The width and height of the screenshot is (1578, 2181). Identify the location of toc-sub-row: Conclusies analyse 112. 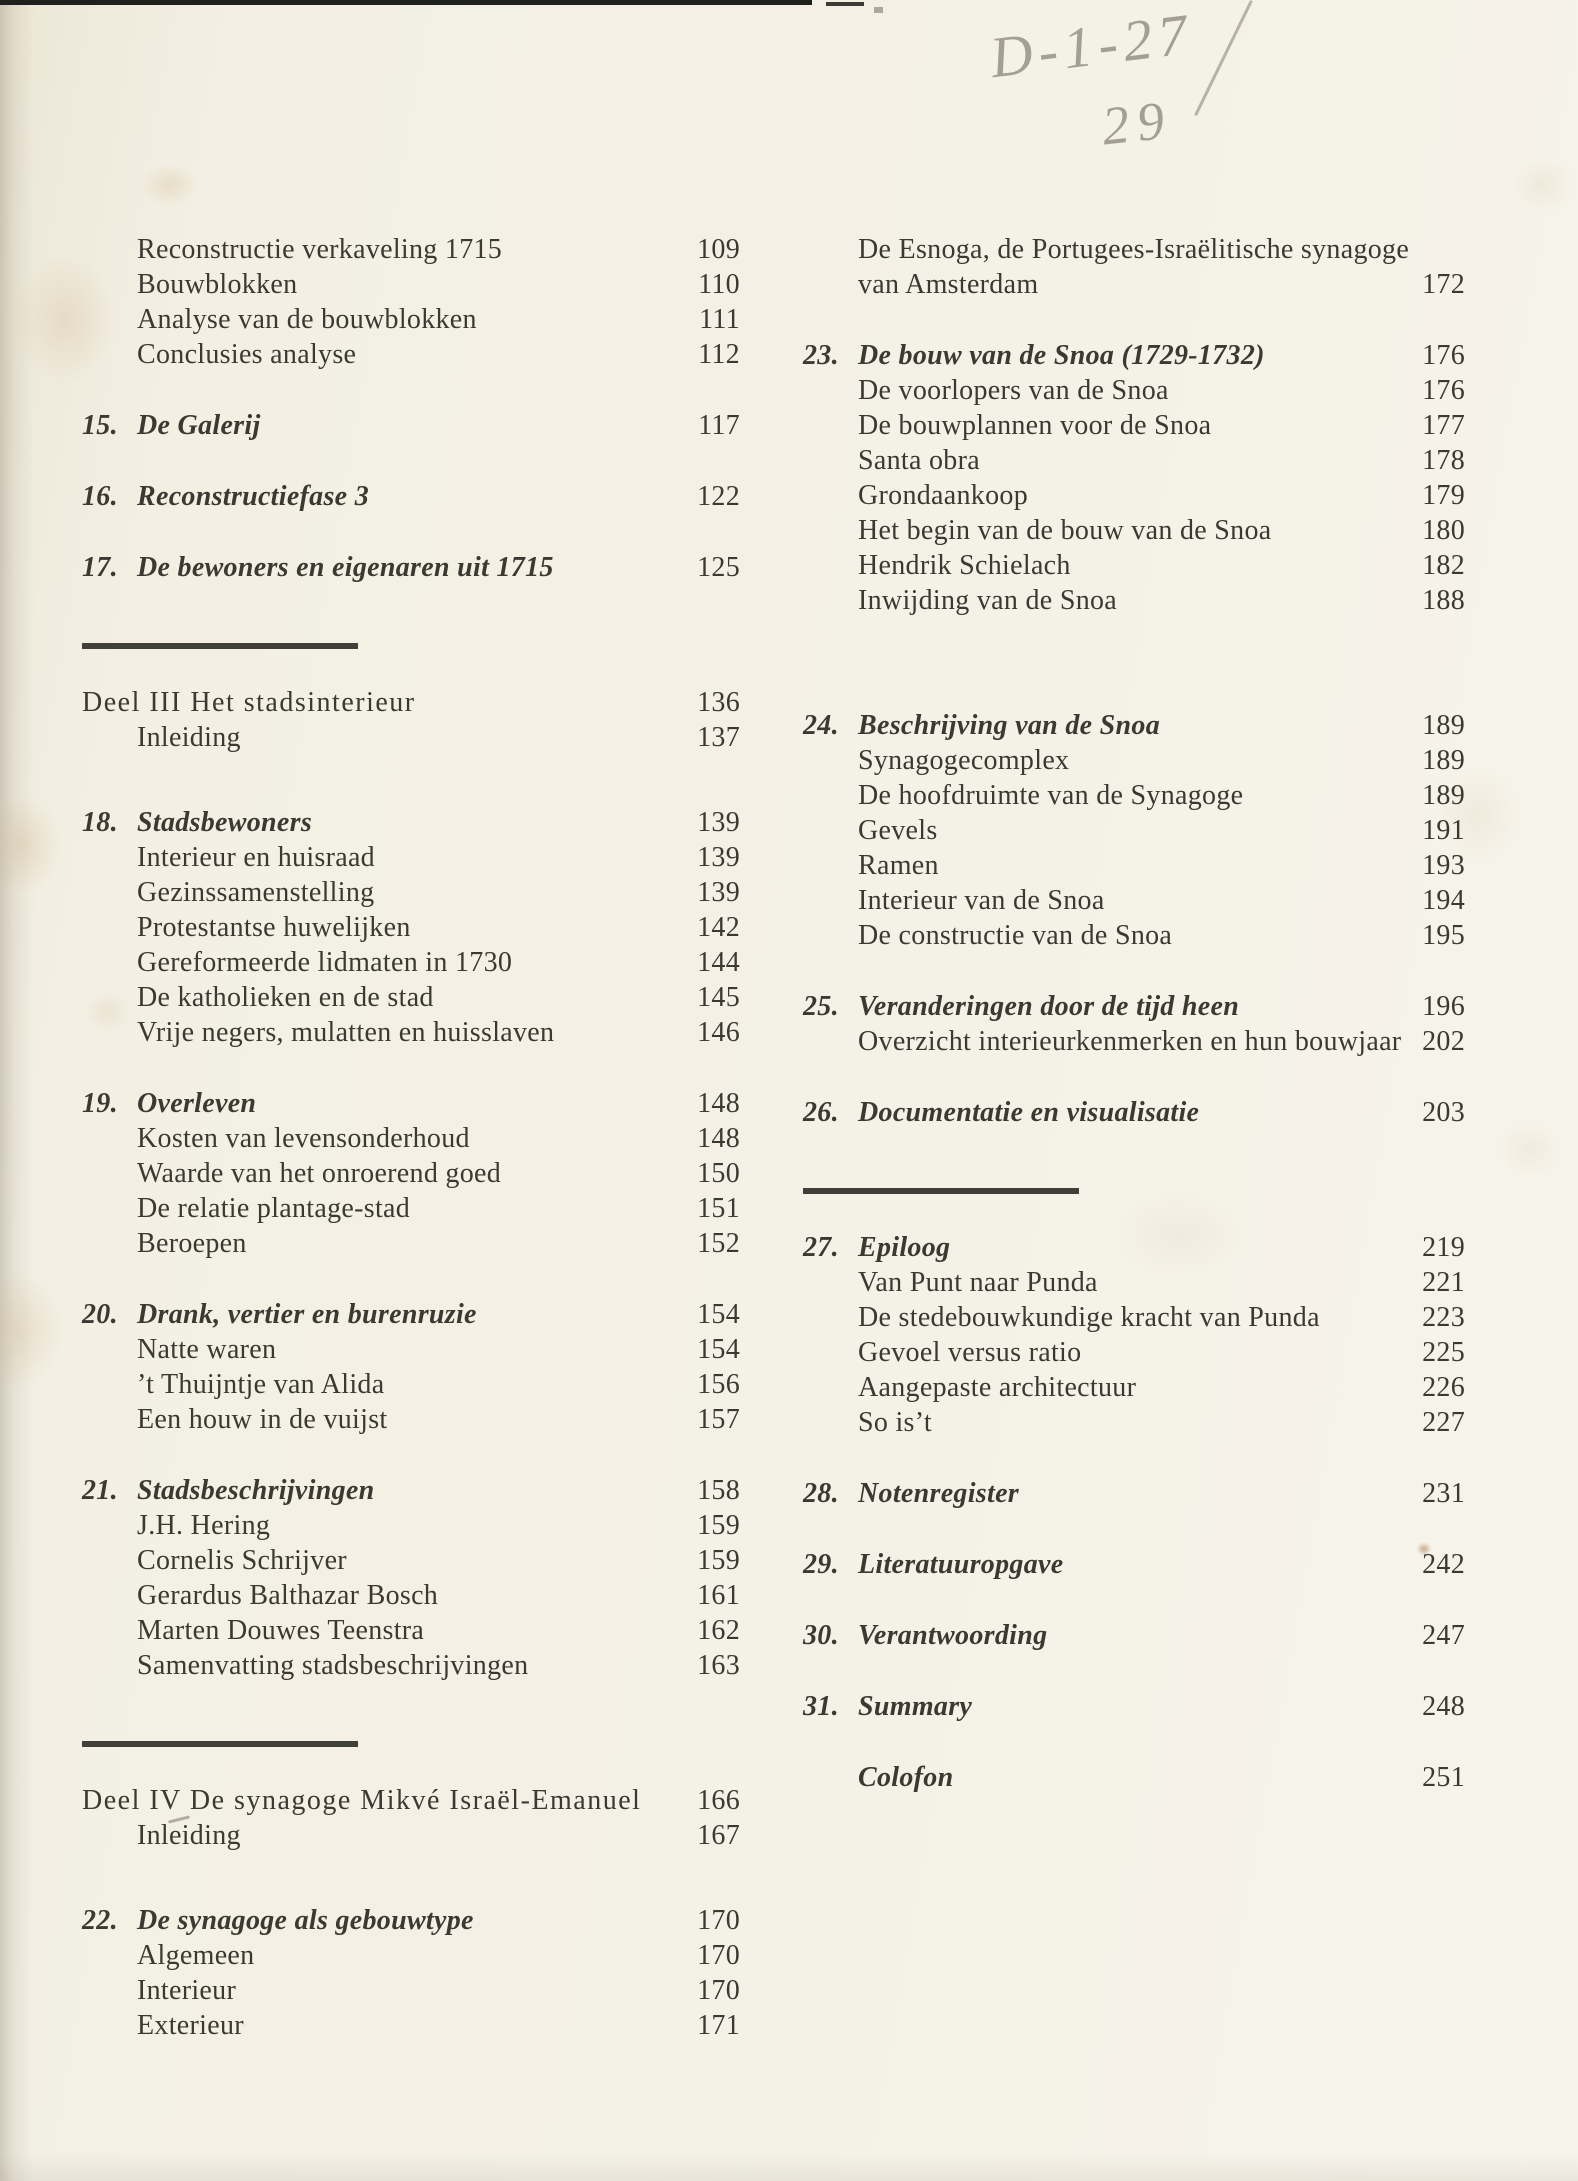
(411, 354).